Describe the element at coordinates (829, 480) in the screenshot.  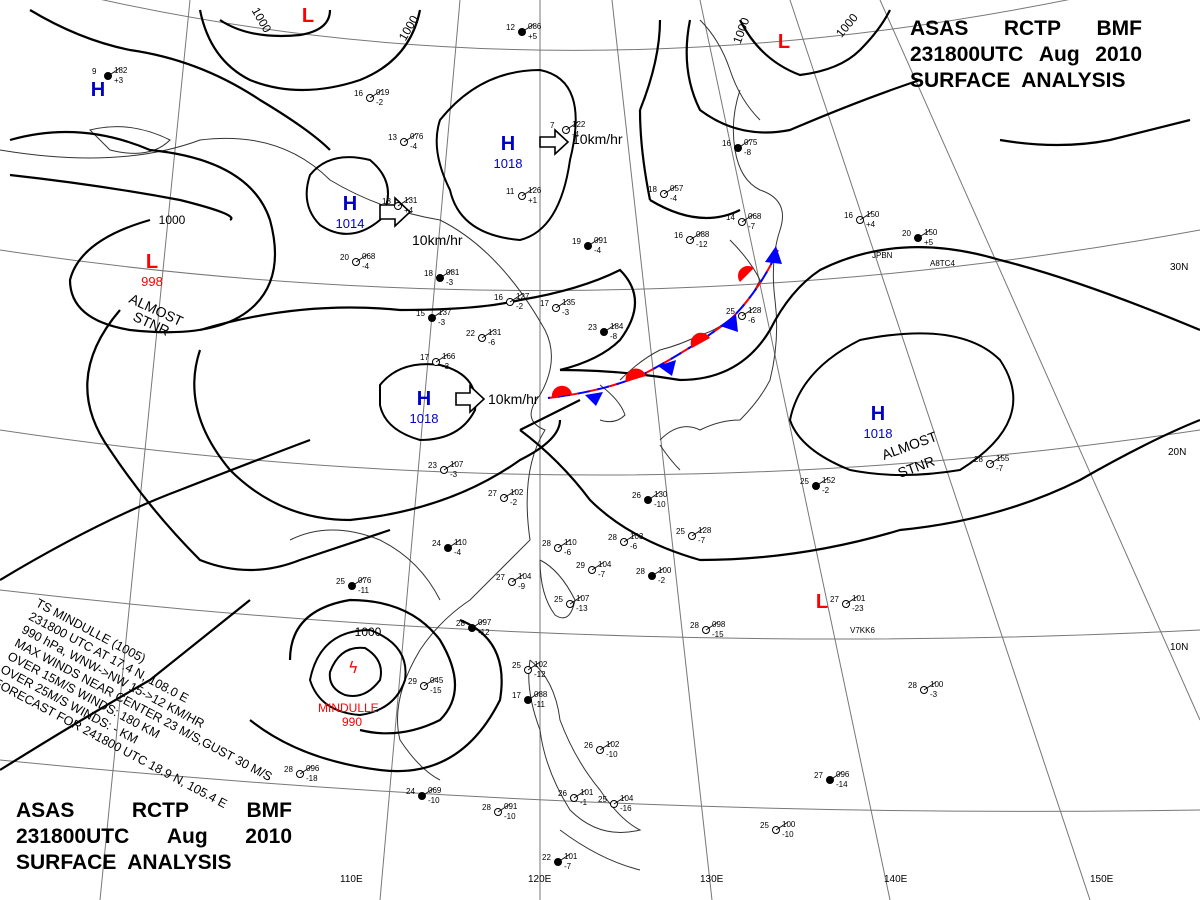
I see `station-pressure: 152` at that location.